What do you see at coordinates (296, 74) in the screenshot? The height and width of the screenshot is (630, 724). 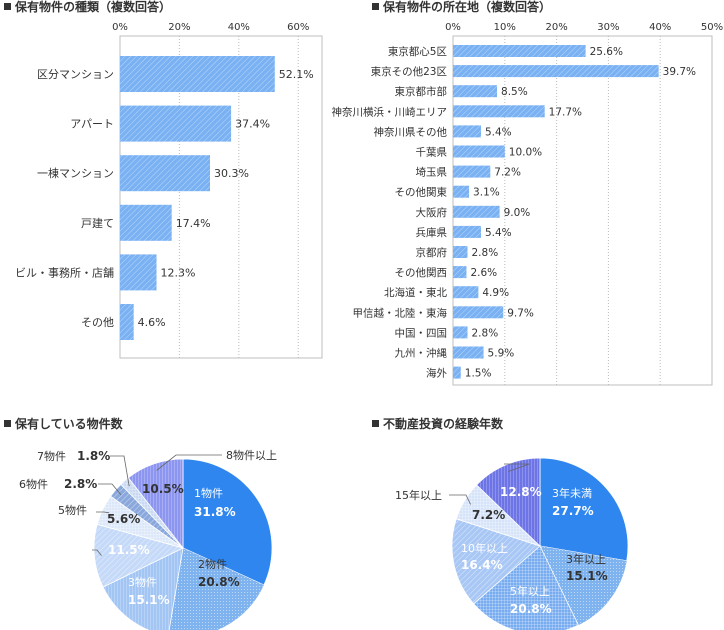 I see `value-label: 52.1%` at bounding box center [296, 74].